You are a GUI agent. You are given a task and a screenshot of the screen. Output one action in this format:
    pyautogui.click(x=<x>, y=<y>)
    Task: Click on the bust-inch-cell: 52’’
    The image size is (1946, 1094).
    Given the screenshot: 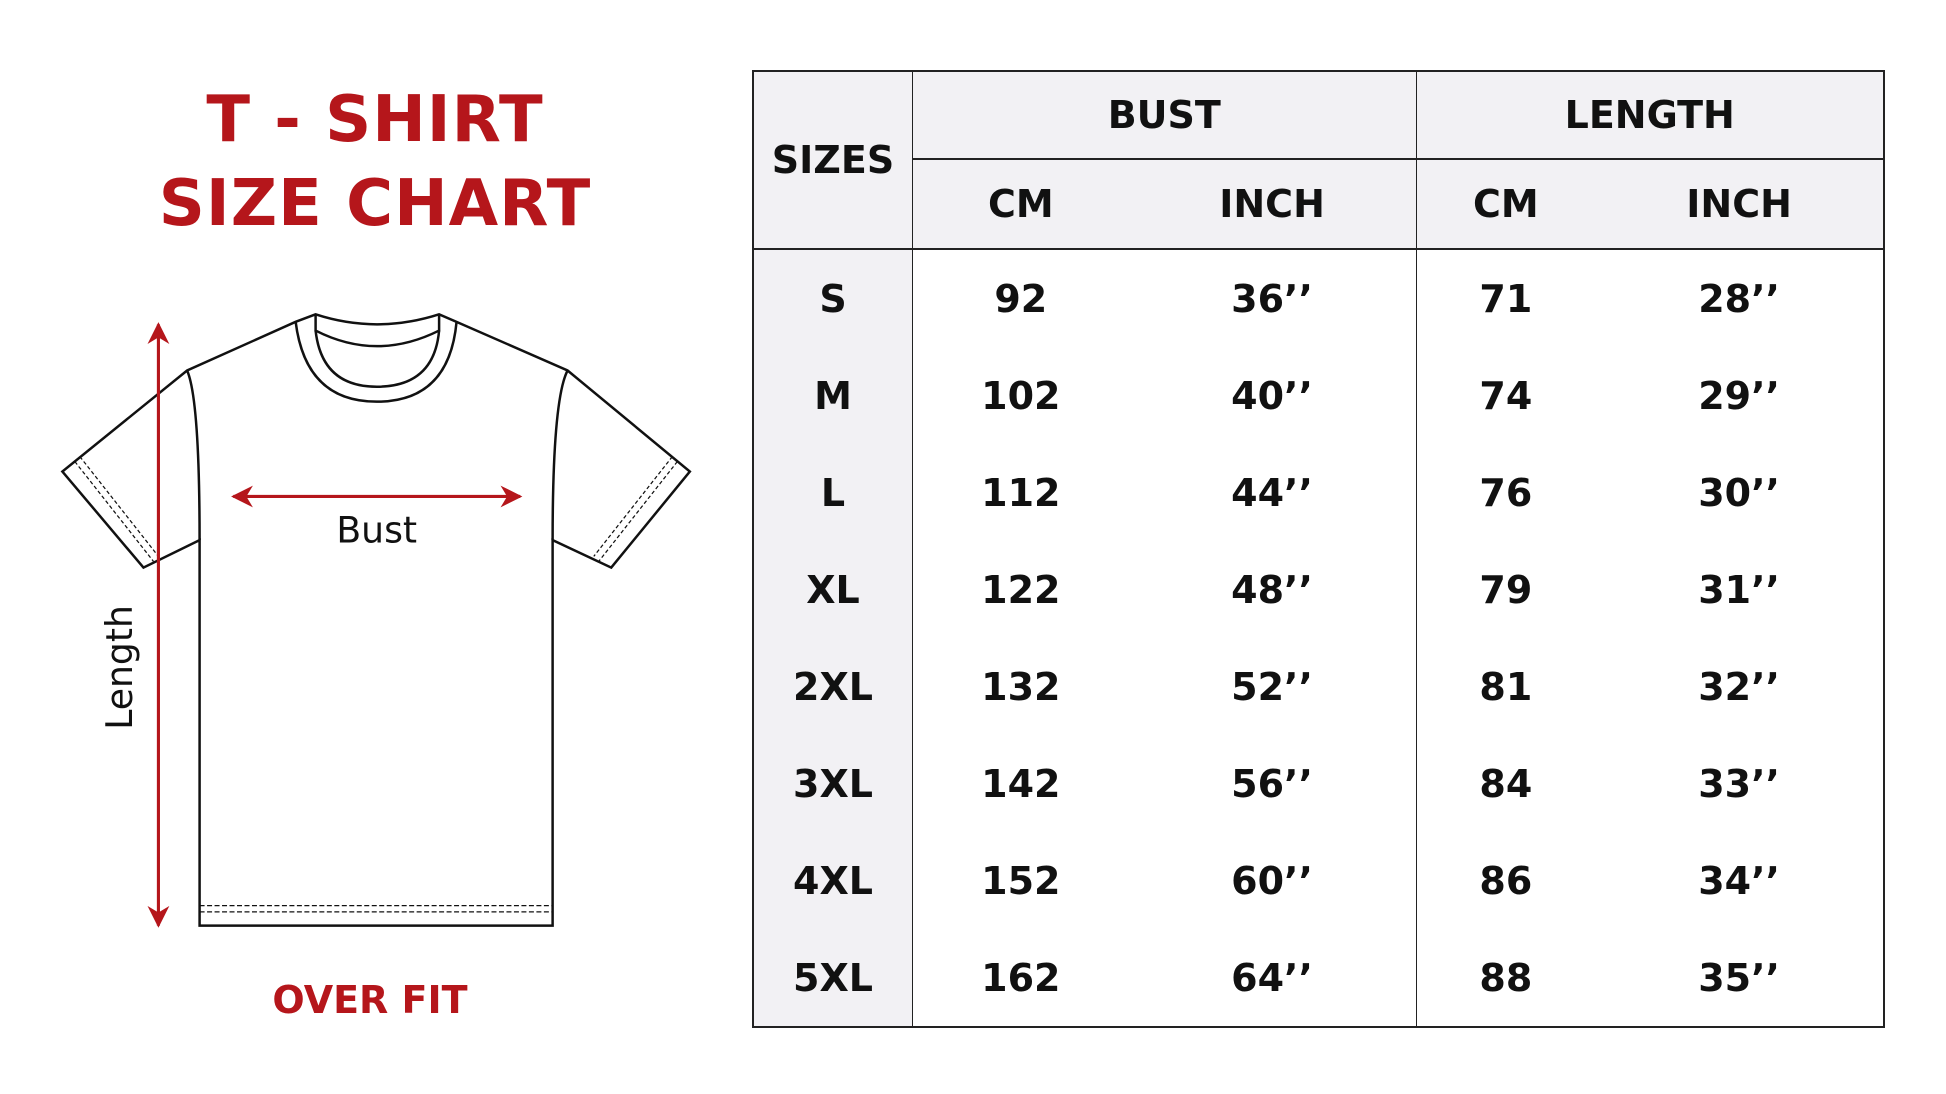 What is the action you would take?
    pyautogui.click(x=1272, y=686)
    